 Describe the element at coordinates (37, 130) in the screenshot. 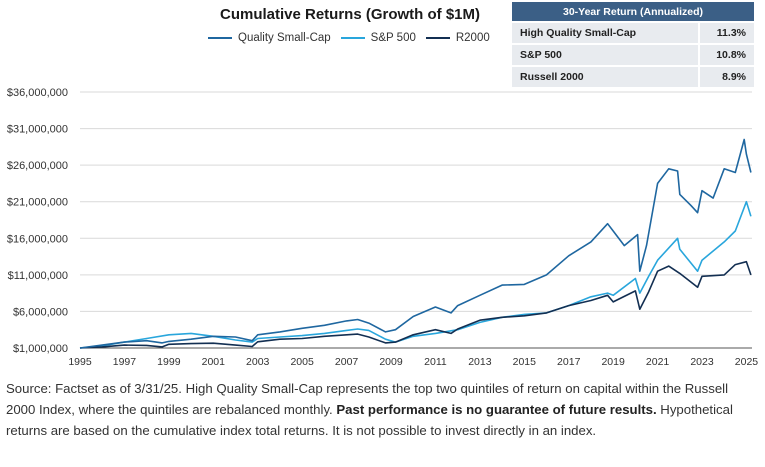

I see `y-tick-label: $31,000,000` at that location.